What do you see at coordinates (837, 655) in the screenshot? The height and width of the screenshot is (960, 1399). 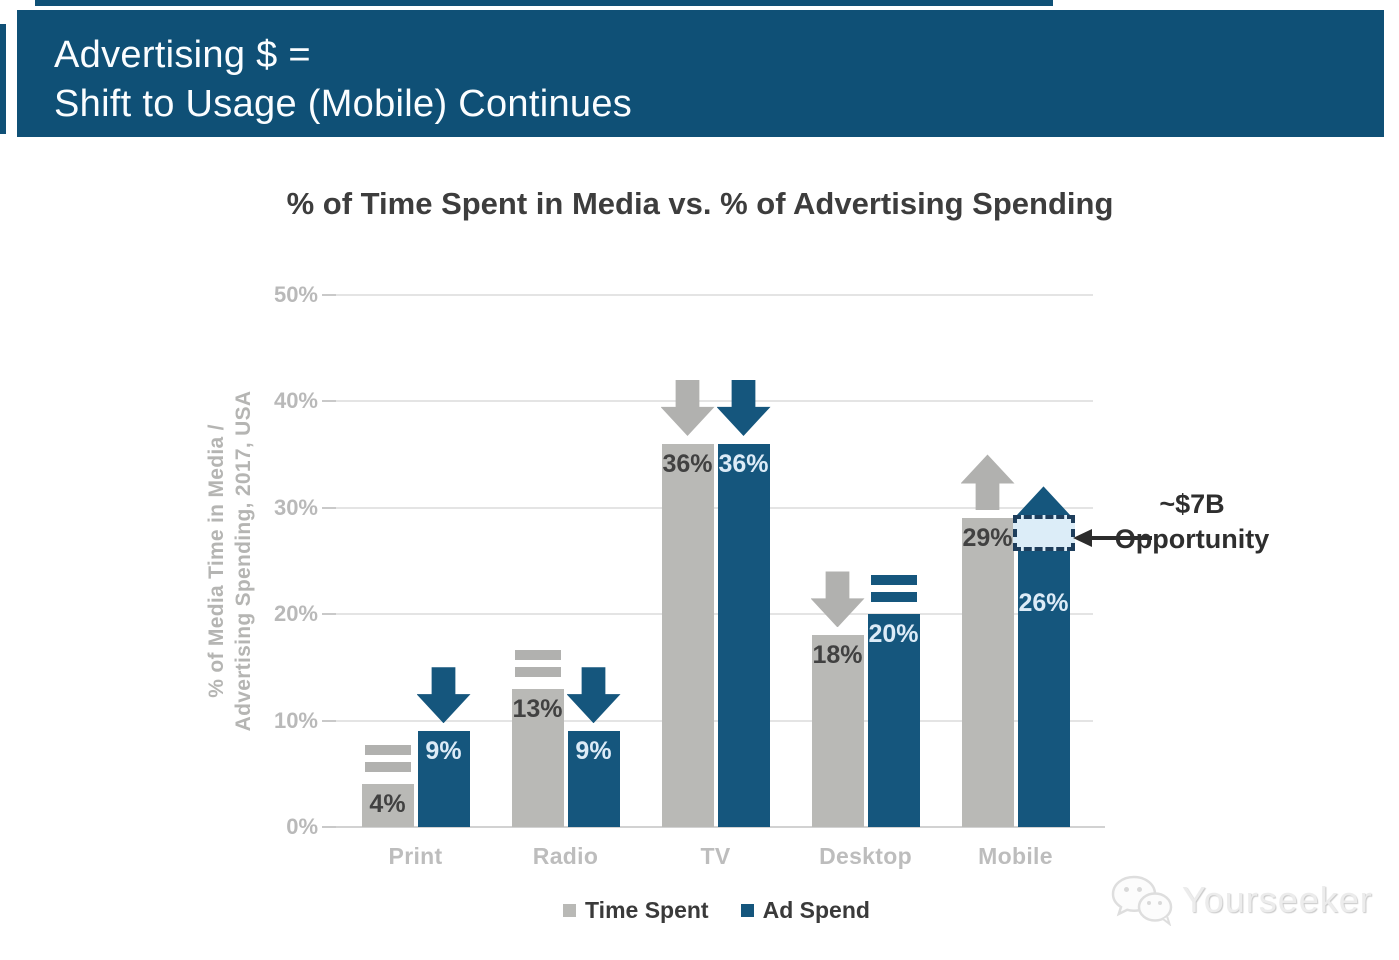 I see `value-label-desktop-time-spent: 18%` at bounding box center [837, 655].